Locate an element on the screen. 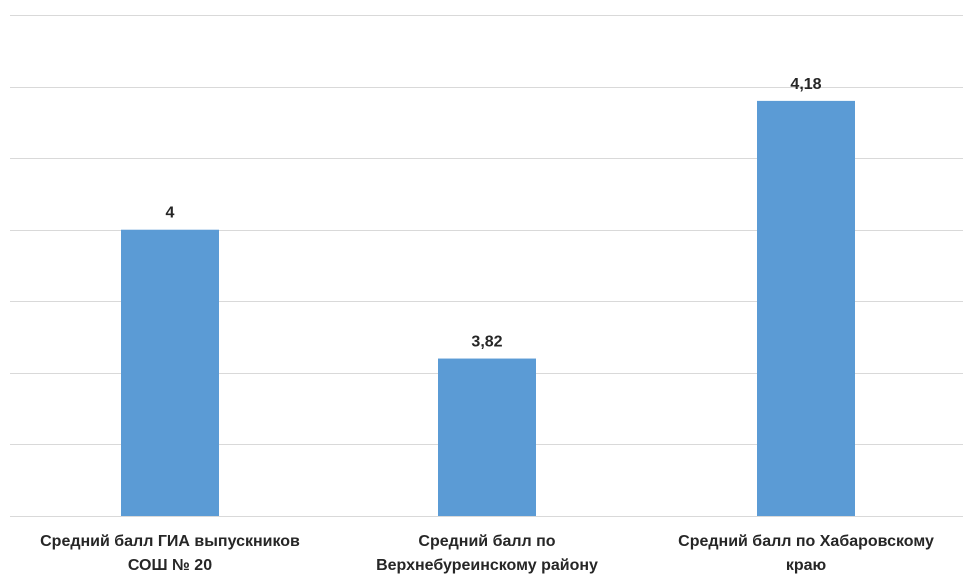 Image resolution: width=963 pixels, height=581 pixels. data-label: 4,18 is located at coordinates (805, 84).